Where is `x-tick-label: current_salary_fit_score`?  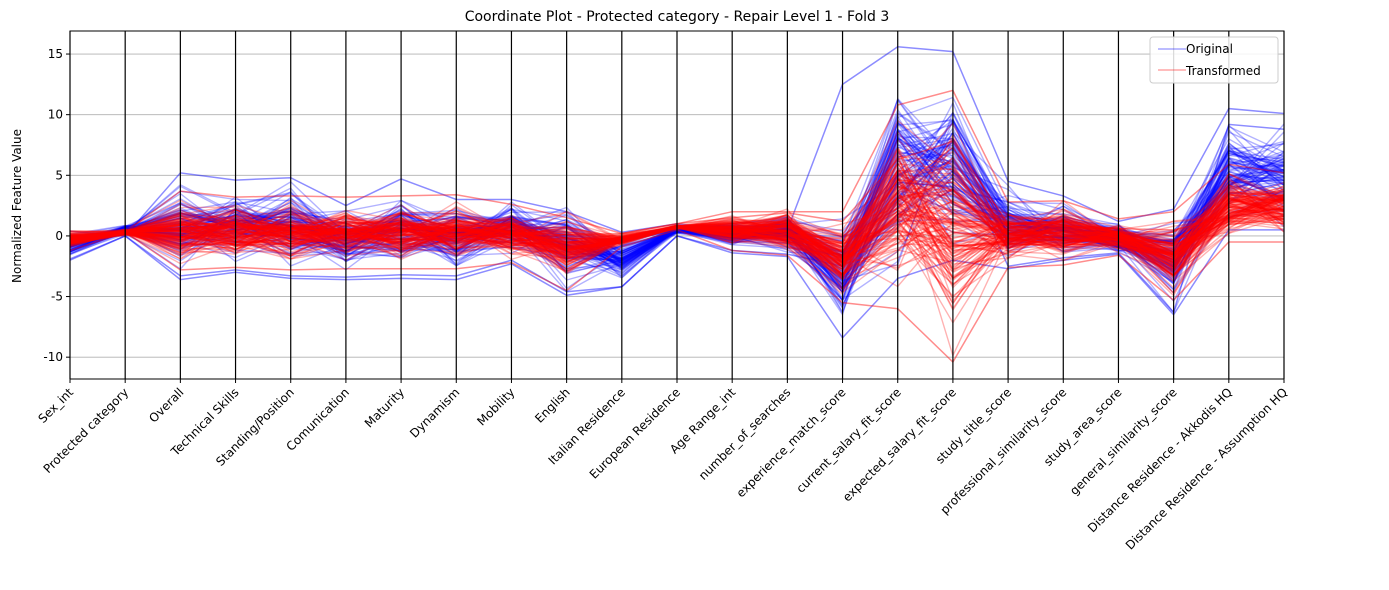 x-tick-label: current_salary_fit_score is located at coordinates (848, 440).